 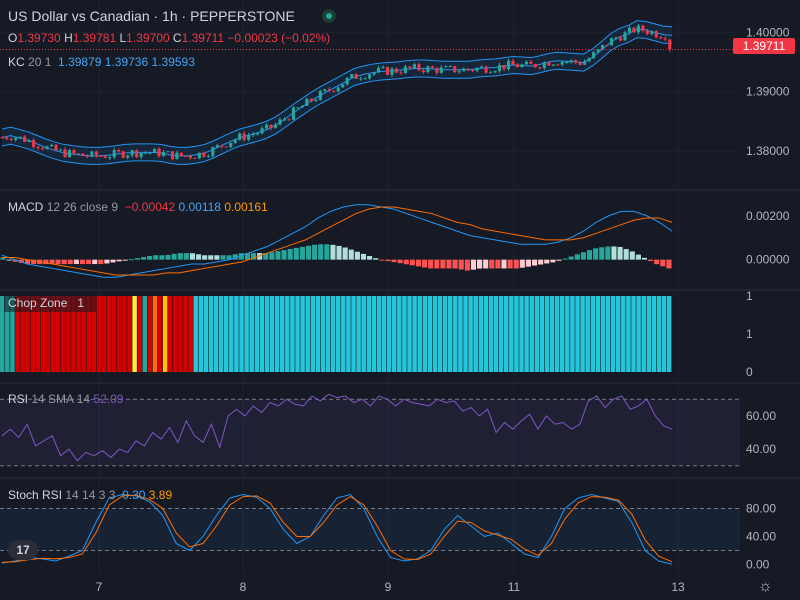 I want to click on macd-pane, so click(x=336, y=241).